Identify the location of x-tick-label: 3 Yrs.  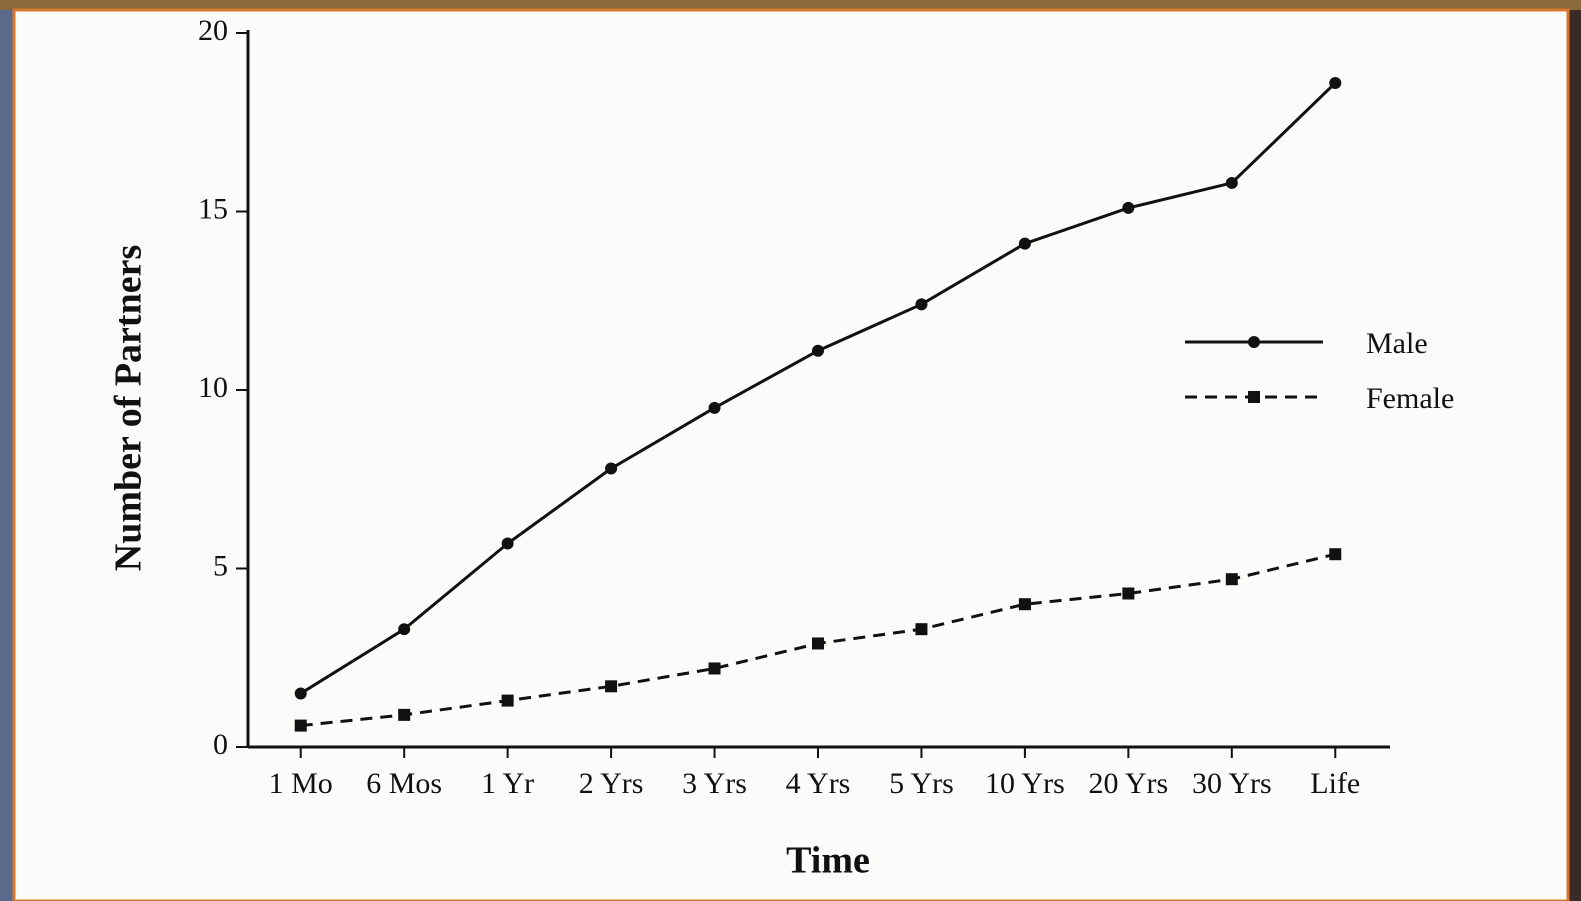
(714, 783).